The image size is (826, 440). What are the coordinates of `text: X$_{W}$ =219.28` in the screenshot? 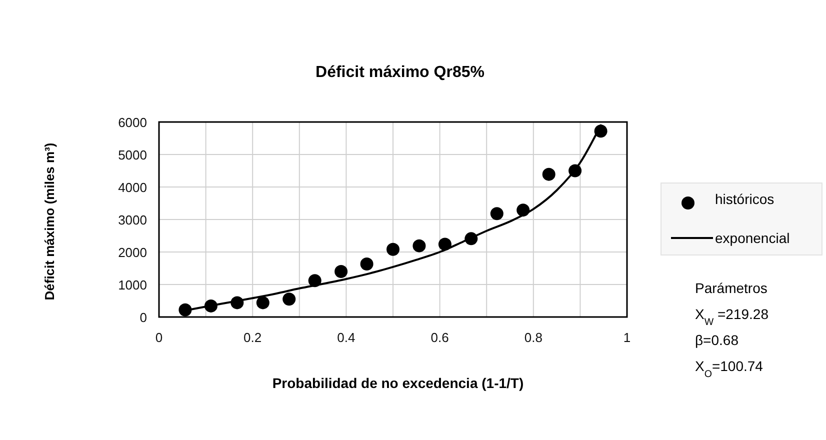 It's located at (732, 317).